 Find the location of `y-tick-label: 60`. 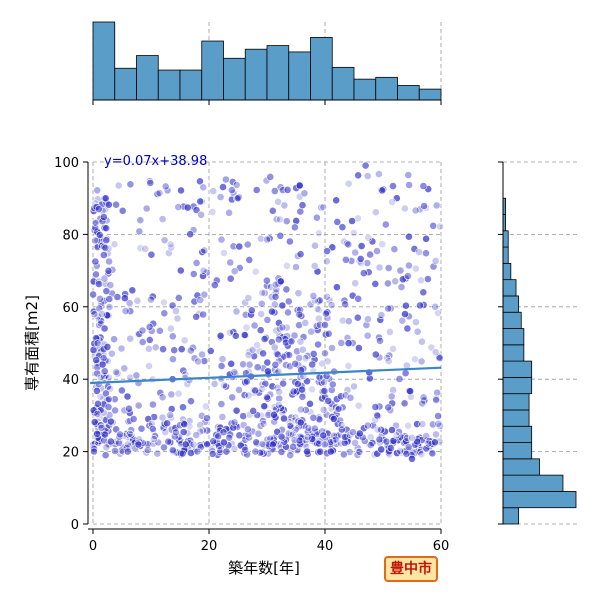

y-tick-label: 60 is located at coordinates (70, 308).